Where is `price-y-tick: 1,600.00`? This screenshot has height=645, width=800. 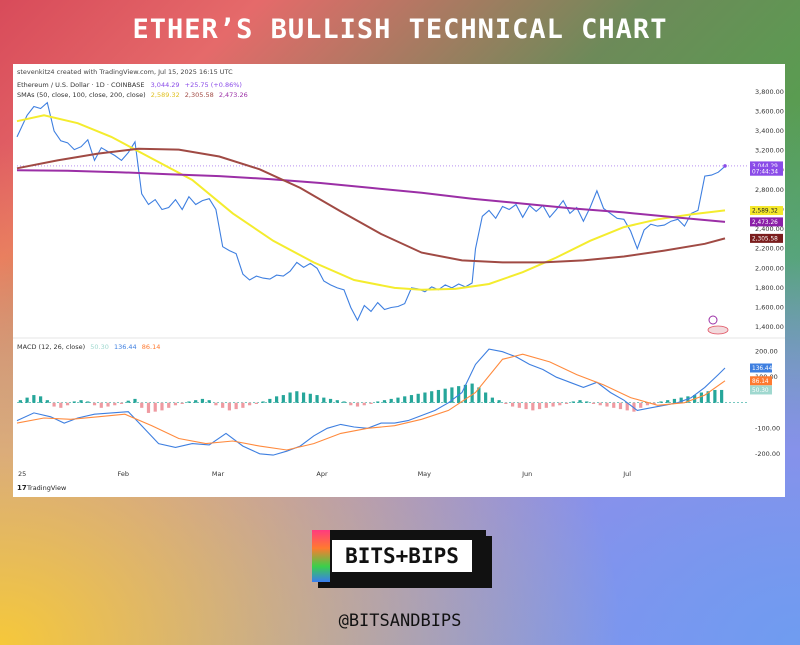 price-y-tick: 1,600.00 is located at coordinates (769, 307).